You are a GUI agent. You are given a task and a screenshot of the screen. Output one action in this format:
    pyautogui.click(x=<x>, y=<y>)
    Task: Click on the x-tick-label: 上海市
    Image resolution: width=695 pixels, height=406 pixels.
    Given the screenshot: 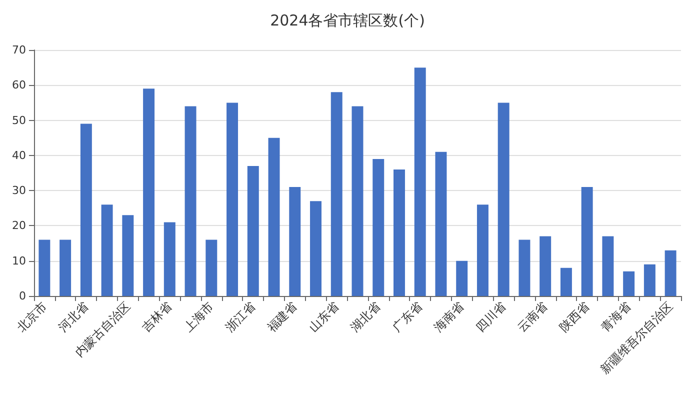 What is the action you would take?
    pyautogui.click(x=198, y=316)
    